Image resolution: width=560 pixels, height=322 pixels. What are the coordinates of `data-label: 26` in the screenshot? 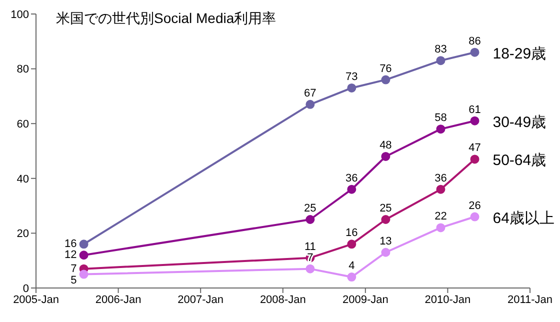 It's located at (474, 206).